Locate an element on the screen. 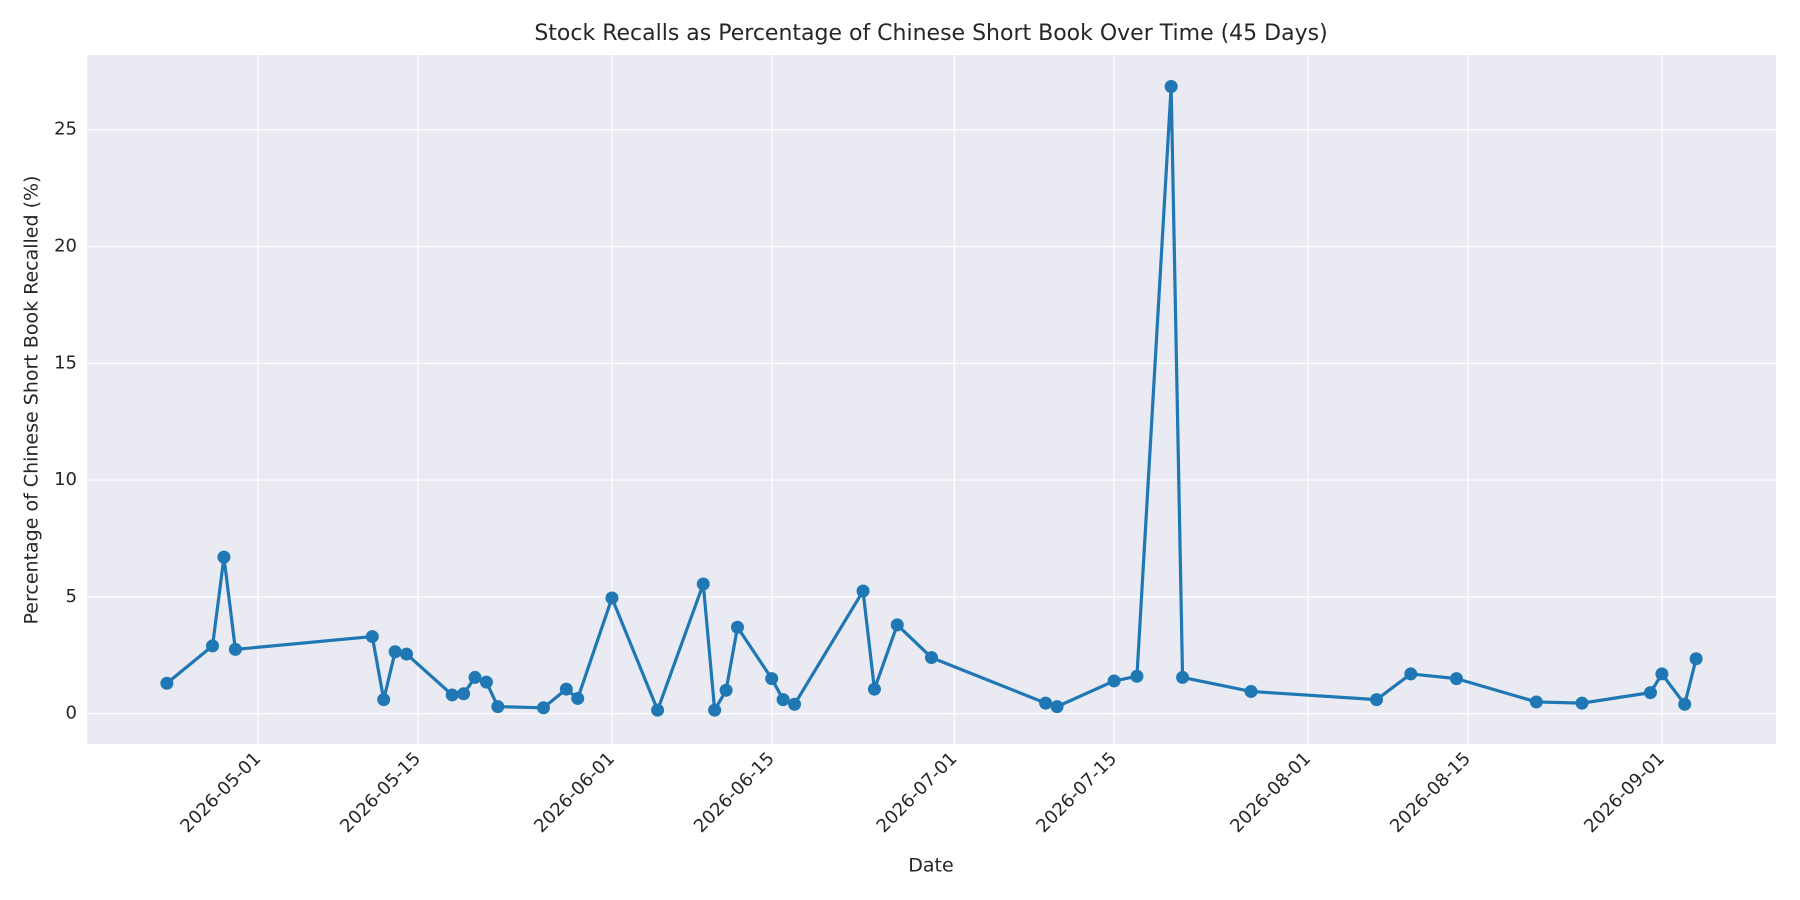 The width and height of the screenshot is (1800, 900). y-tick-label: 10 is located at coordinates (65, 479).